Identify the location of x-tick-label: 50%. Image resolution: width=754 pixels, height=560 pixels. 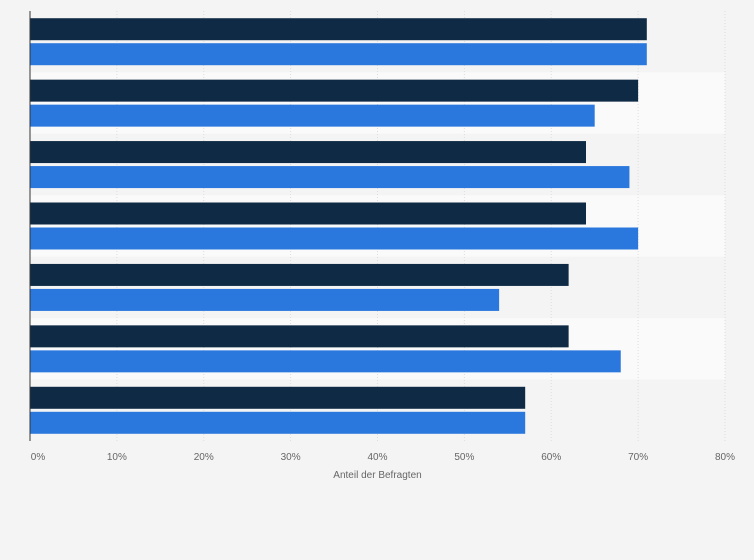
(464, 457).